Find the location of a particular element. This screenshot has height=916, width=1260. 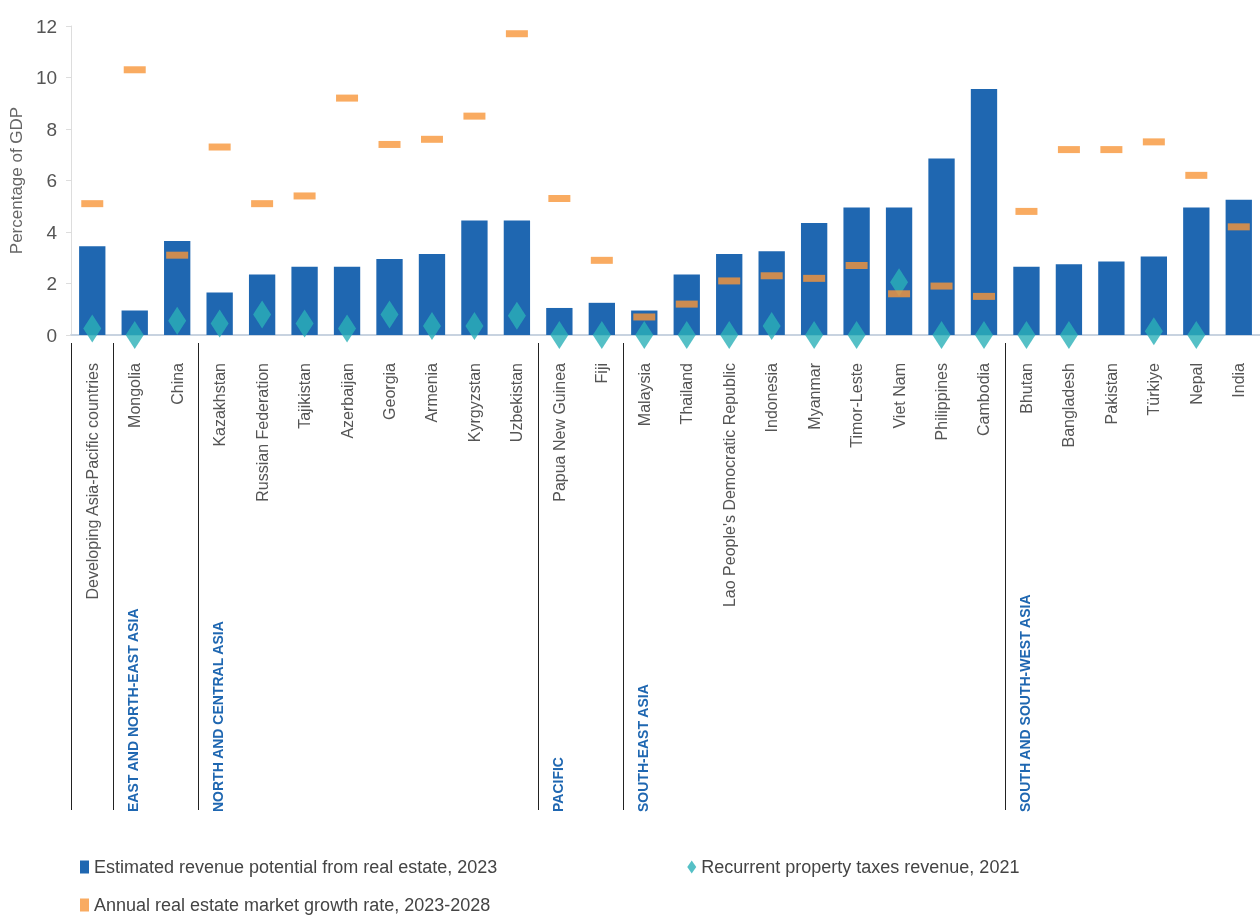

y-tick-label: 10 is located at coordinates (46, 77).